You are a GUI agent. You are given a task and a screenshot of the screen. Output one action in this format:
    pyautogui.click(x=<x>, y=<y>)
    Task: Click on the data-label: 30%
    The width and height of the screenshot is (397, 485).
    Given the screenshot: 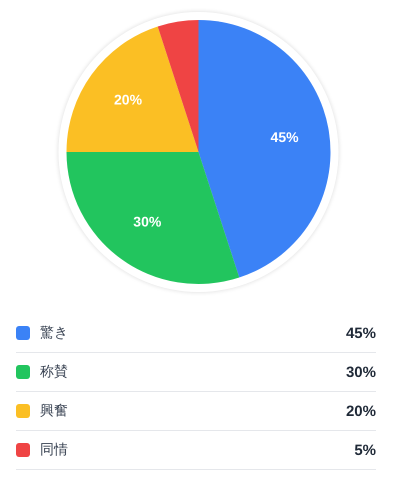 What is the action you would take?
    pyautogui.click(x=147, y=221)
    